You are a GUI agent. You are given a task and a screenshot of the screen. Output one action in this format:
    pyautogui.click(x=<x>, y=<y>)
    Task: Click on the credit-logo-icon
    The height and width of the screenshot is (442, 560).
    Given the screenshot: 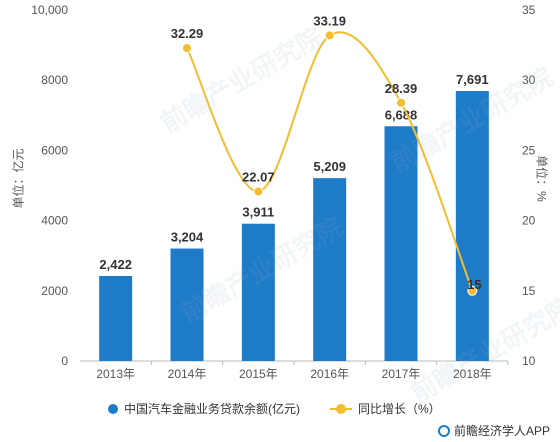 What is the action you would take?
    pyautogui.click(x=443, y=430)
    